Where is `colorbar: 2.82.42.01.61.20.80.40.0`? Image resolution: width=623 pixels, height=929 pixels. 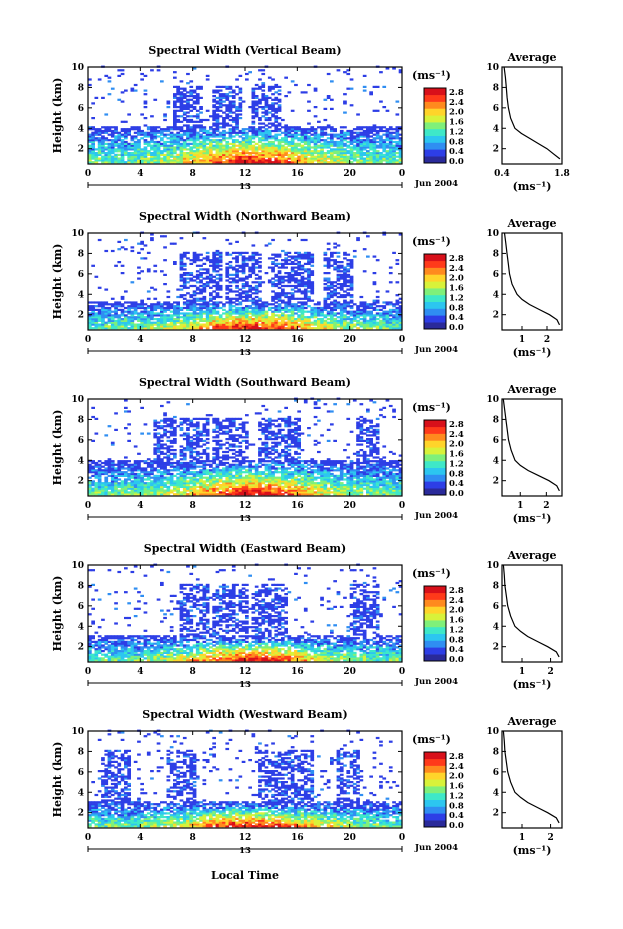 colorbar: 2.82.42.01.61.20.80.40.0 is located at coordinates (443, 127).